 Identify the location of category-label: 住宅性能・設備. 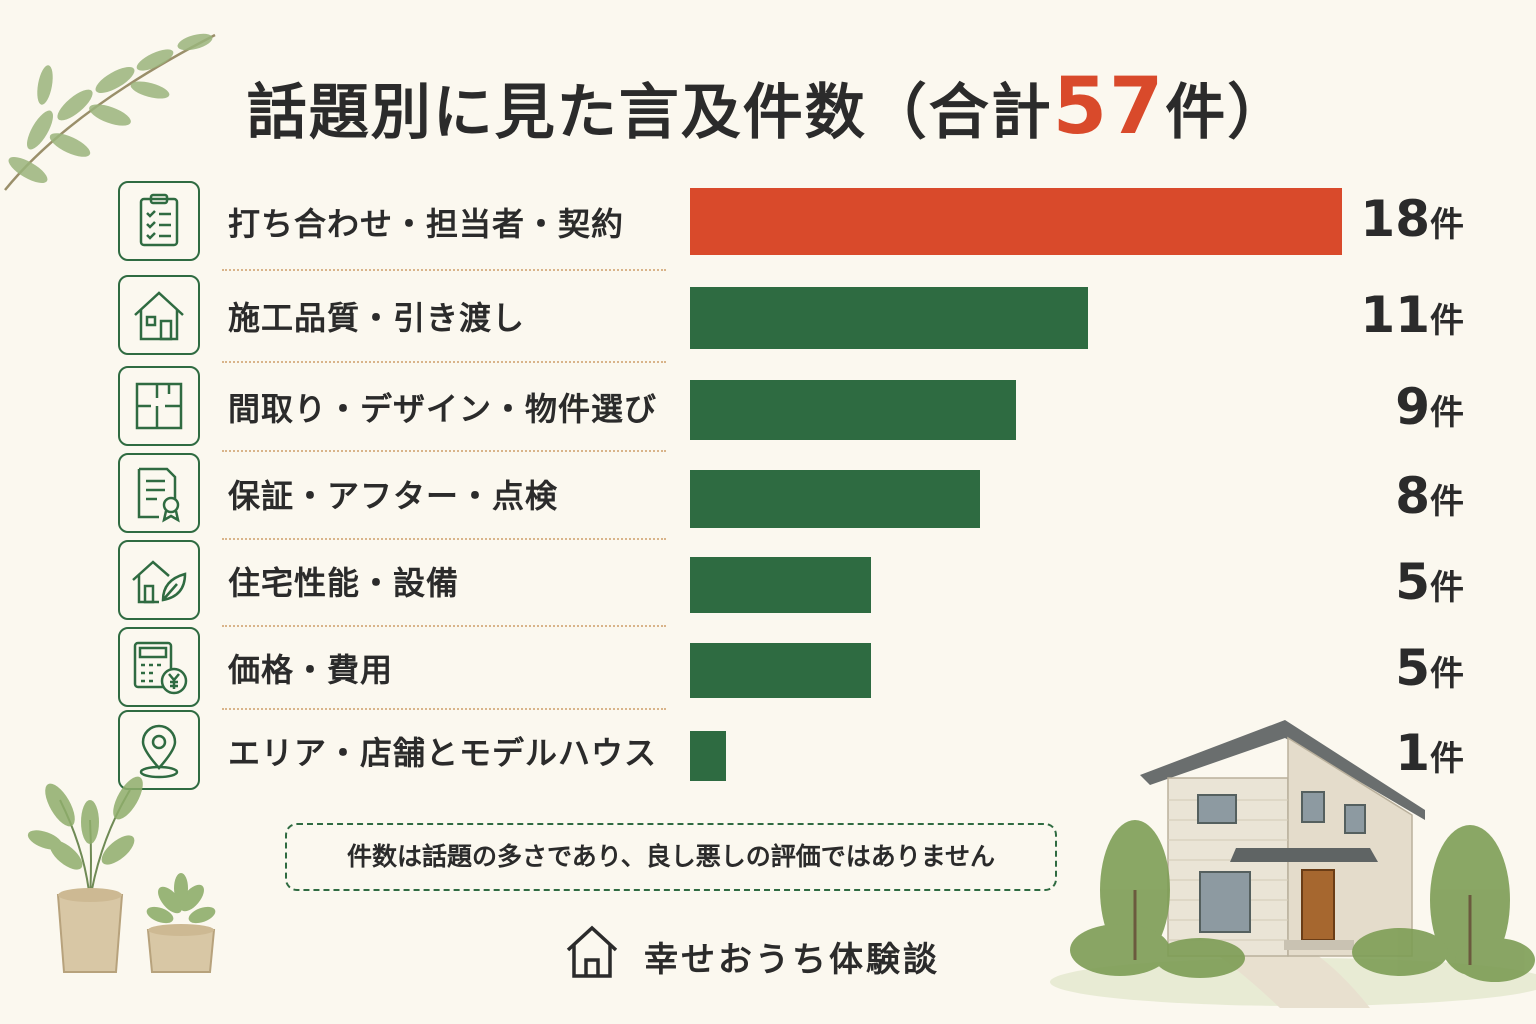
(344, 583).